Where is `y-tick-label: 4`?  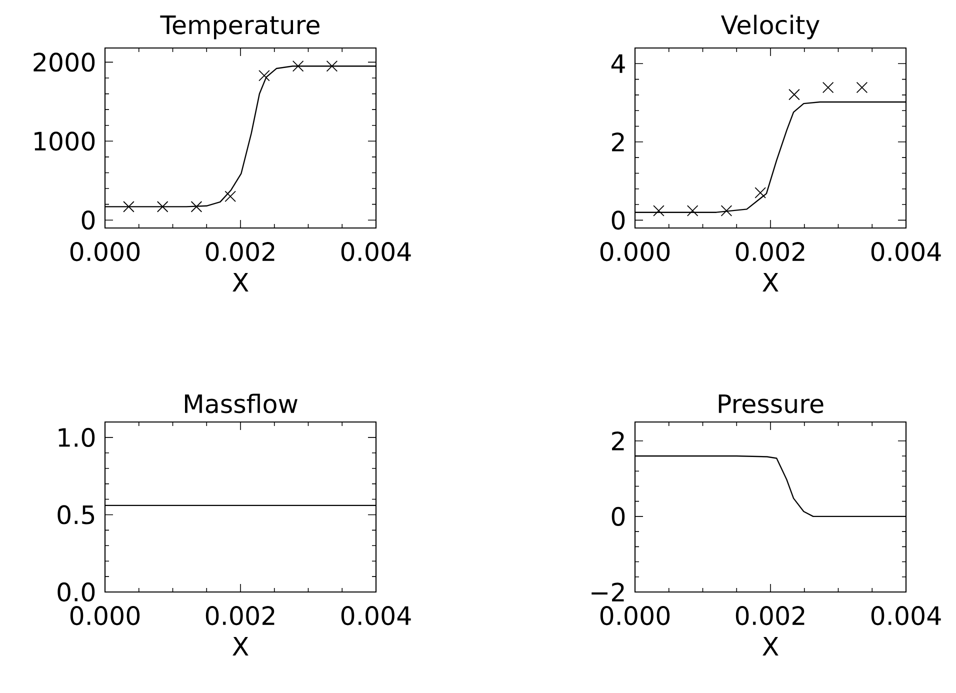
y-tick-label: 4 is located at coordinates (618, 63).